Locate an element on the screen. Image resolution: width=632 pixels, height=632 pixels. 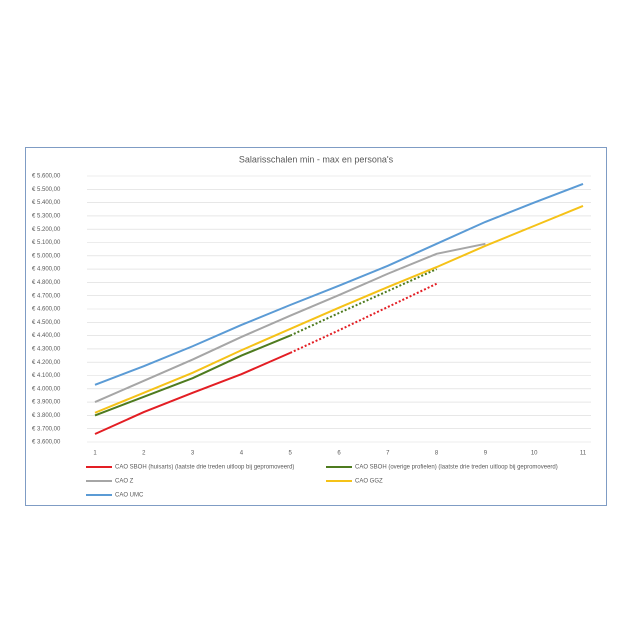
y-tick-label: € 3.700,00 is located at coordinates (46, 429).